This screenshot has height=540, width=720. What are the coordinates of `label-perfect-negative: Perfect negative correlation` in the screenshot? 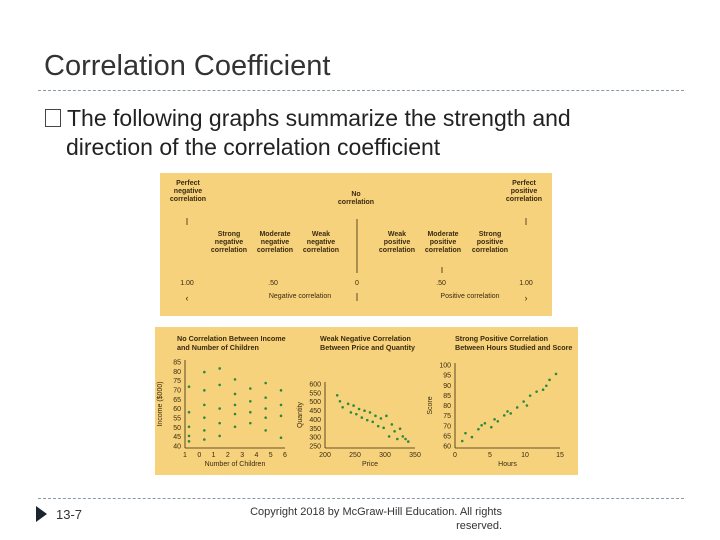 It's located at (188, 191).